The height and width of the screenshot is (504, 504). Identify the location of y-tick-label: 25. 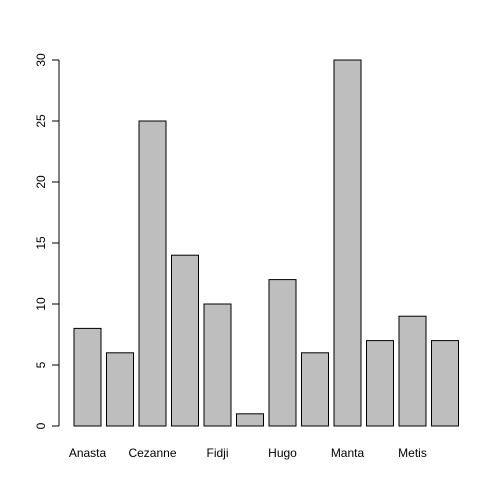
(41, 121).